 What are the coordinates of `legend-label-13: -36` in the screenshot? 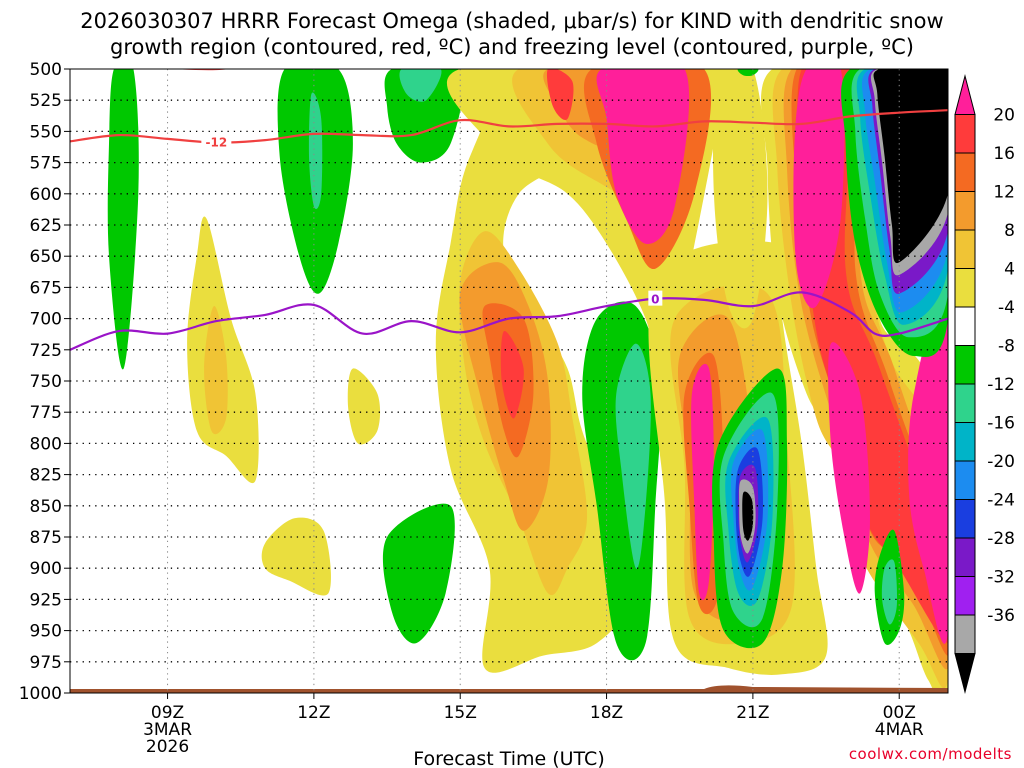 It's located at (1001, 616).